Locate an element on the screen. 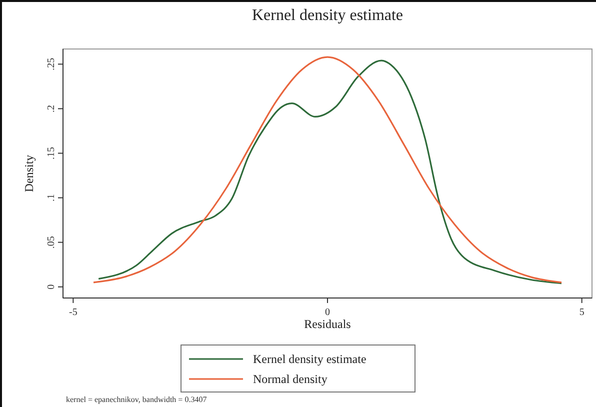 This screenshot has height=407, width=596. y-tick-label: .25 is located at coordinates (51, 64).